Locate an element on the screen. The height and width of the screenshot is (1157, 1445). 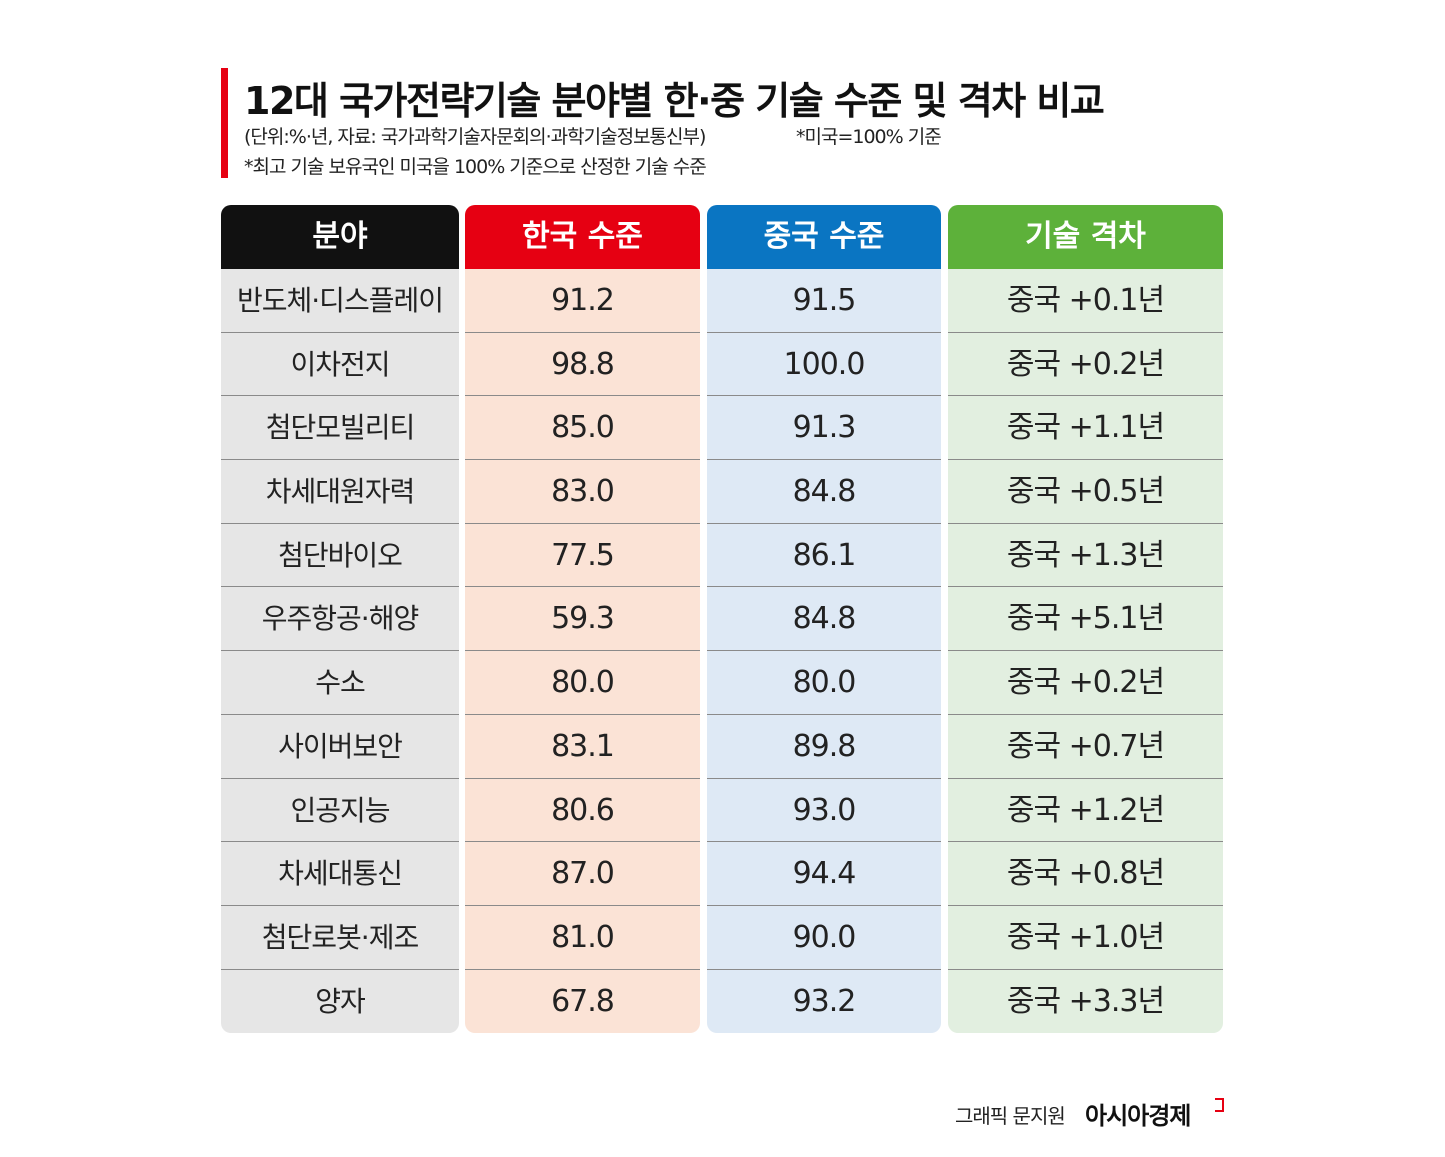
table-cell: 85.0 is located at coordinates (582, 428).